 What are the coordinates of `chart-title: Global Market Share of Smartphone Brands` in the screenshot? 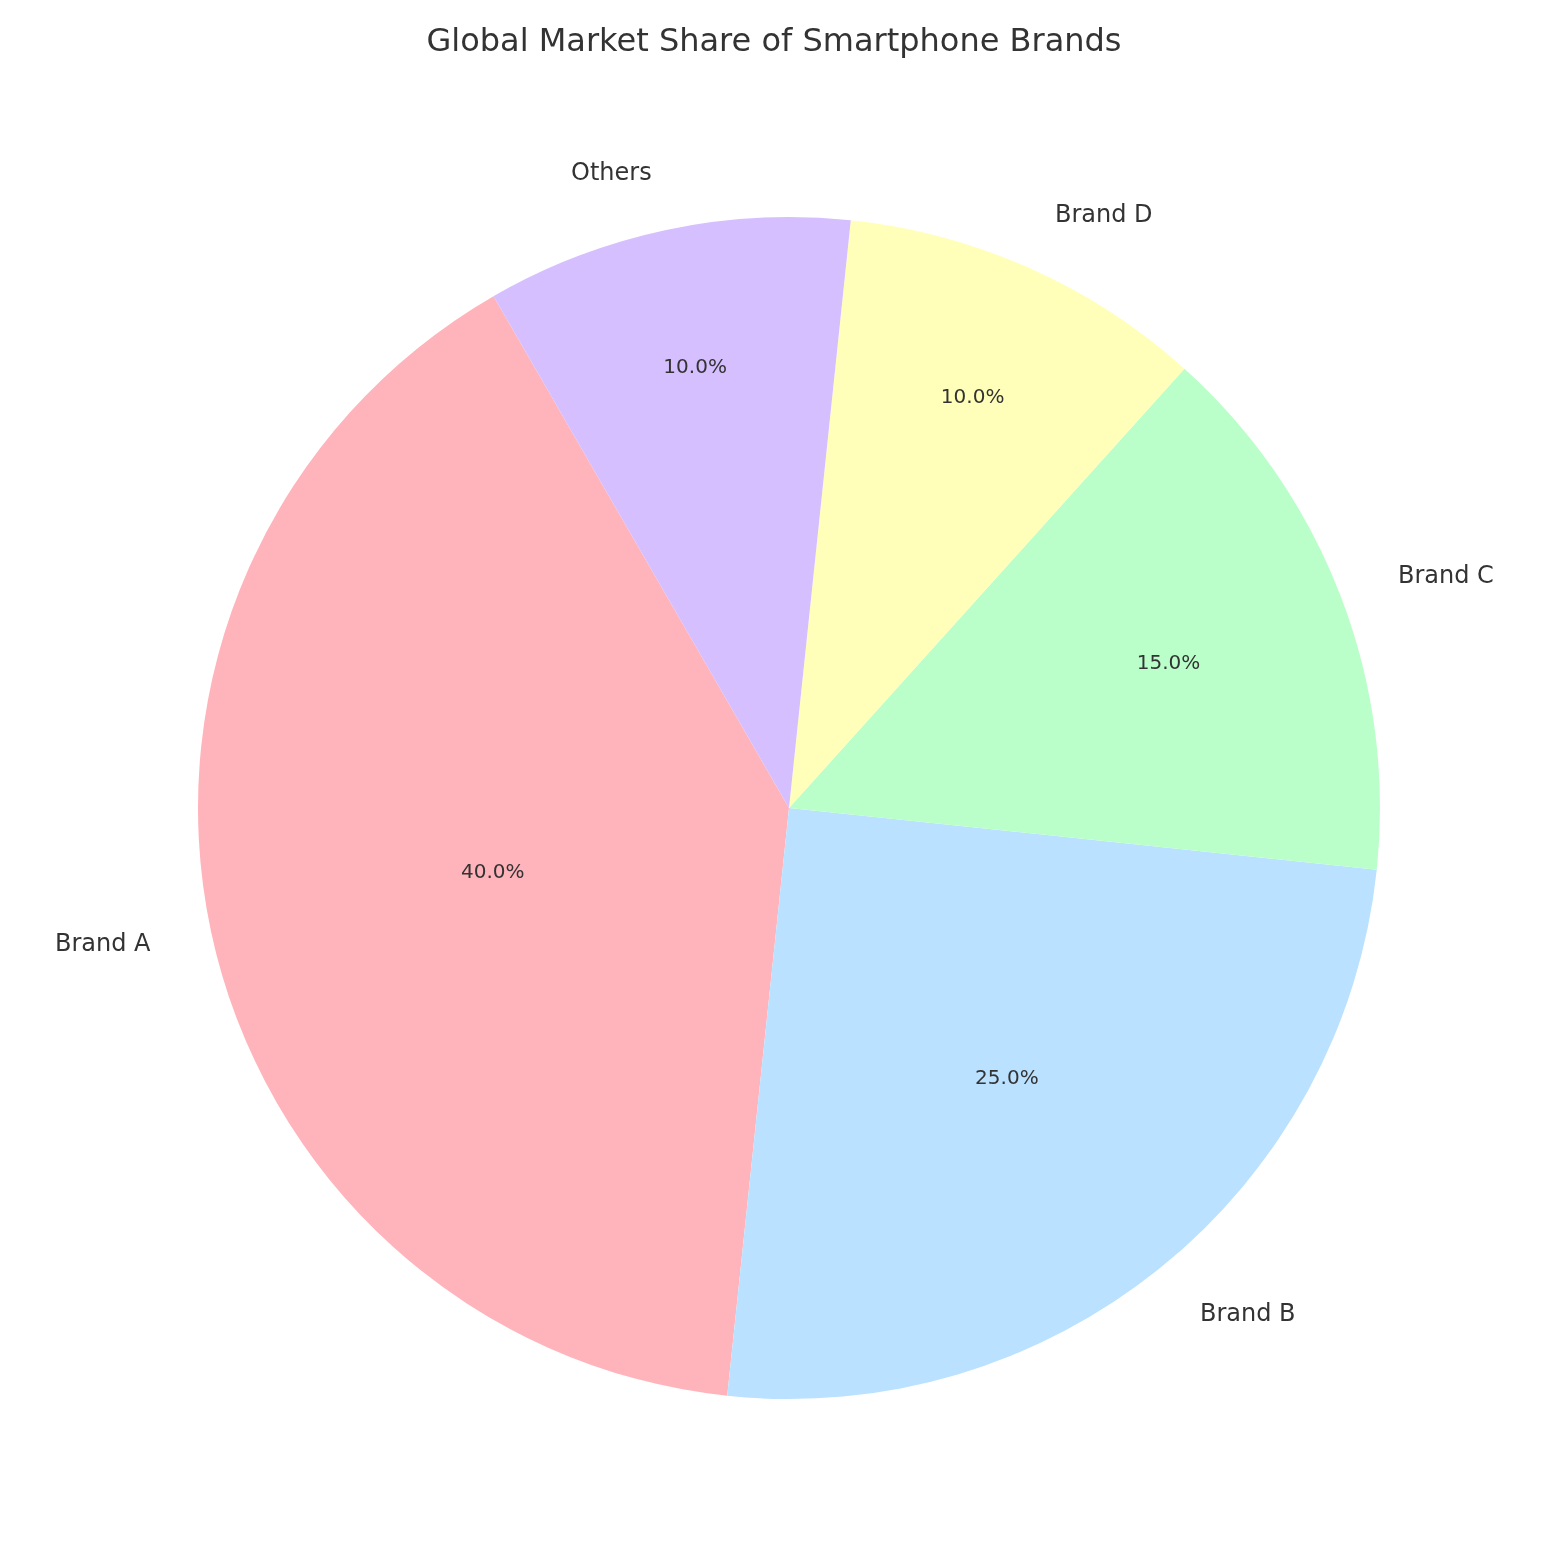 It's located at (774, 40).